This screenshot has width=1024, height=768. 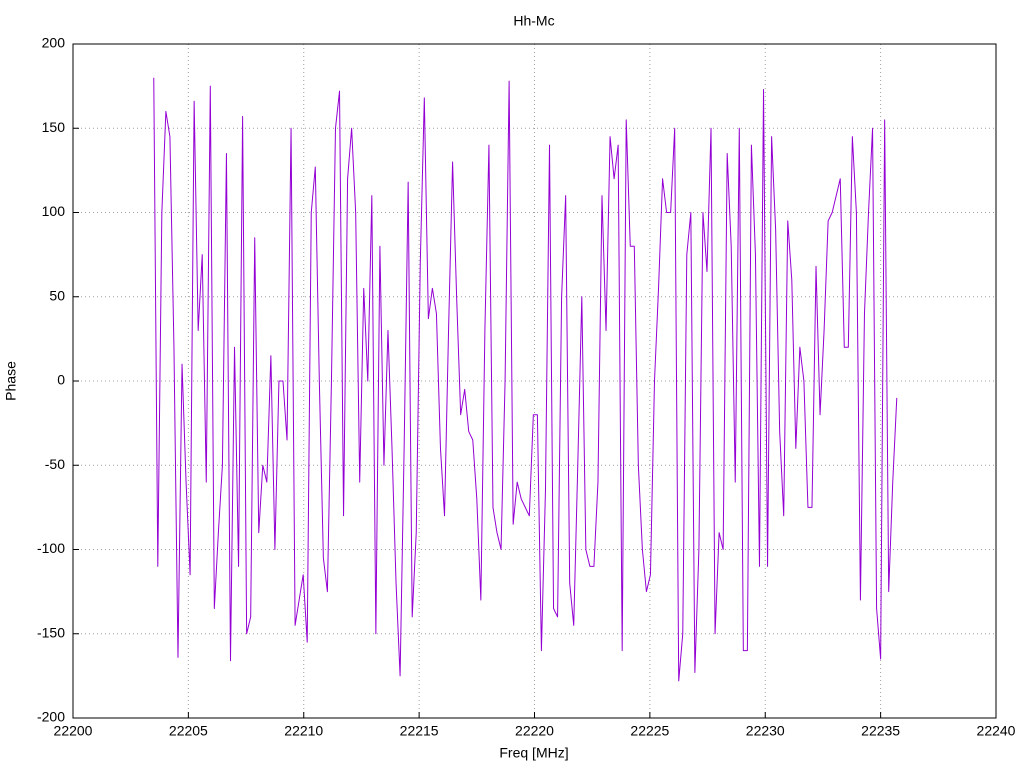 What do you see at coordinates (996, 731) in the screenshot?
I see `x-tick-label: 22240` at bounding box center [996, 731].